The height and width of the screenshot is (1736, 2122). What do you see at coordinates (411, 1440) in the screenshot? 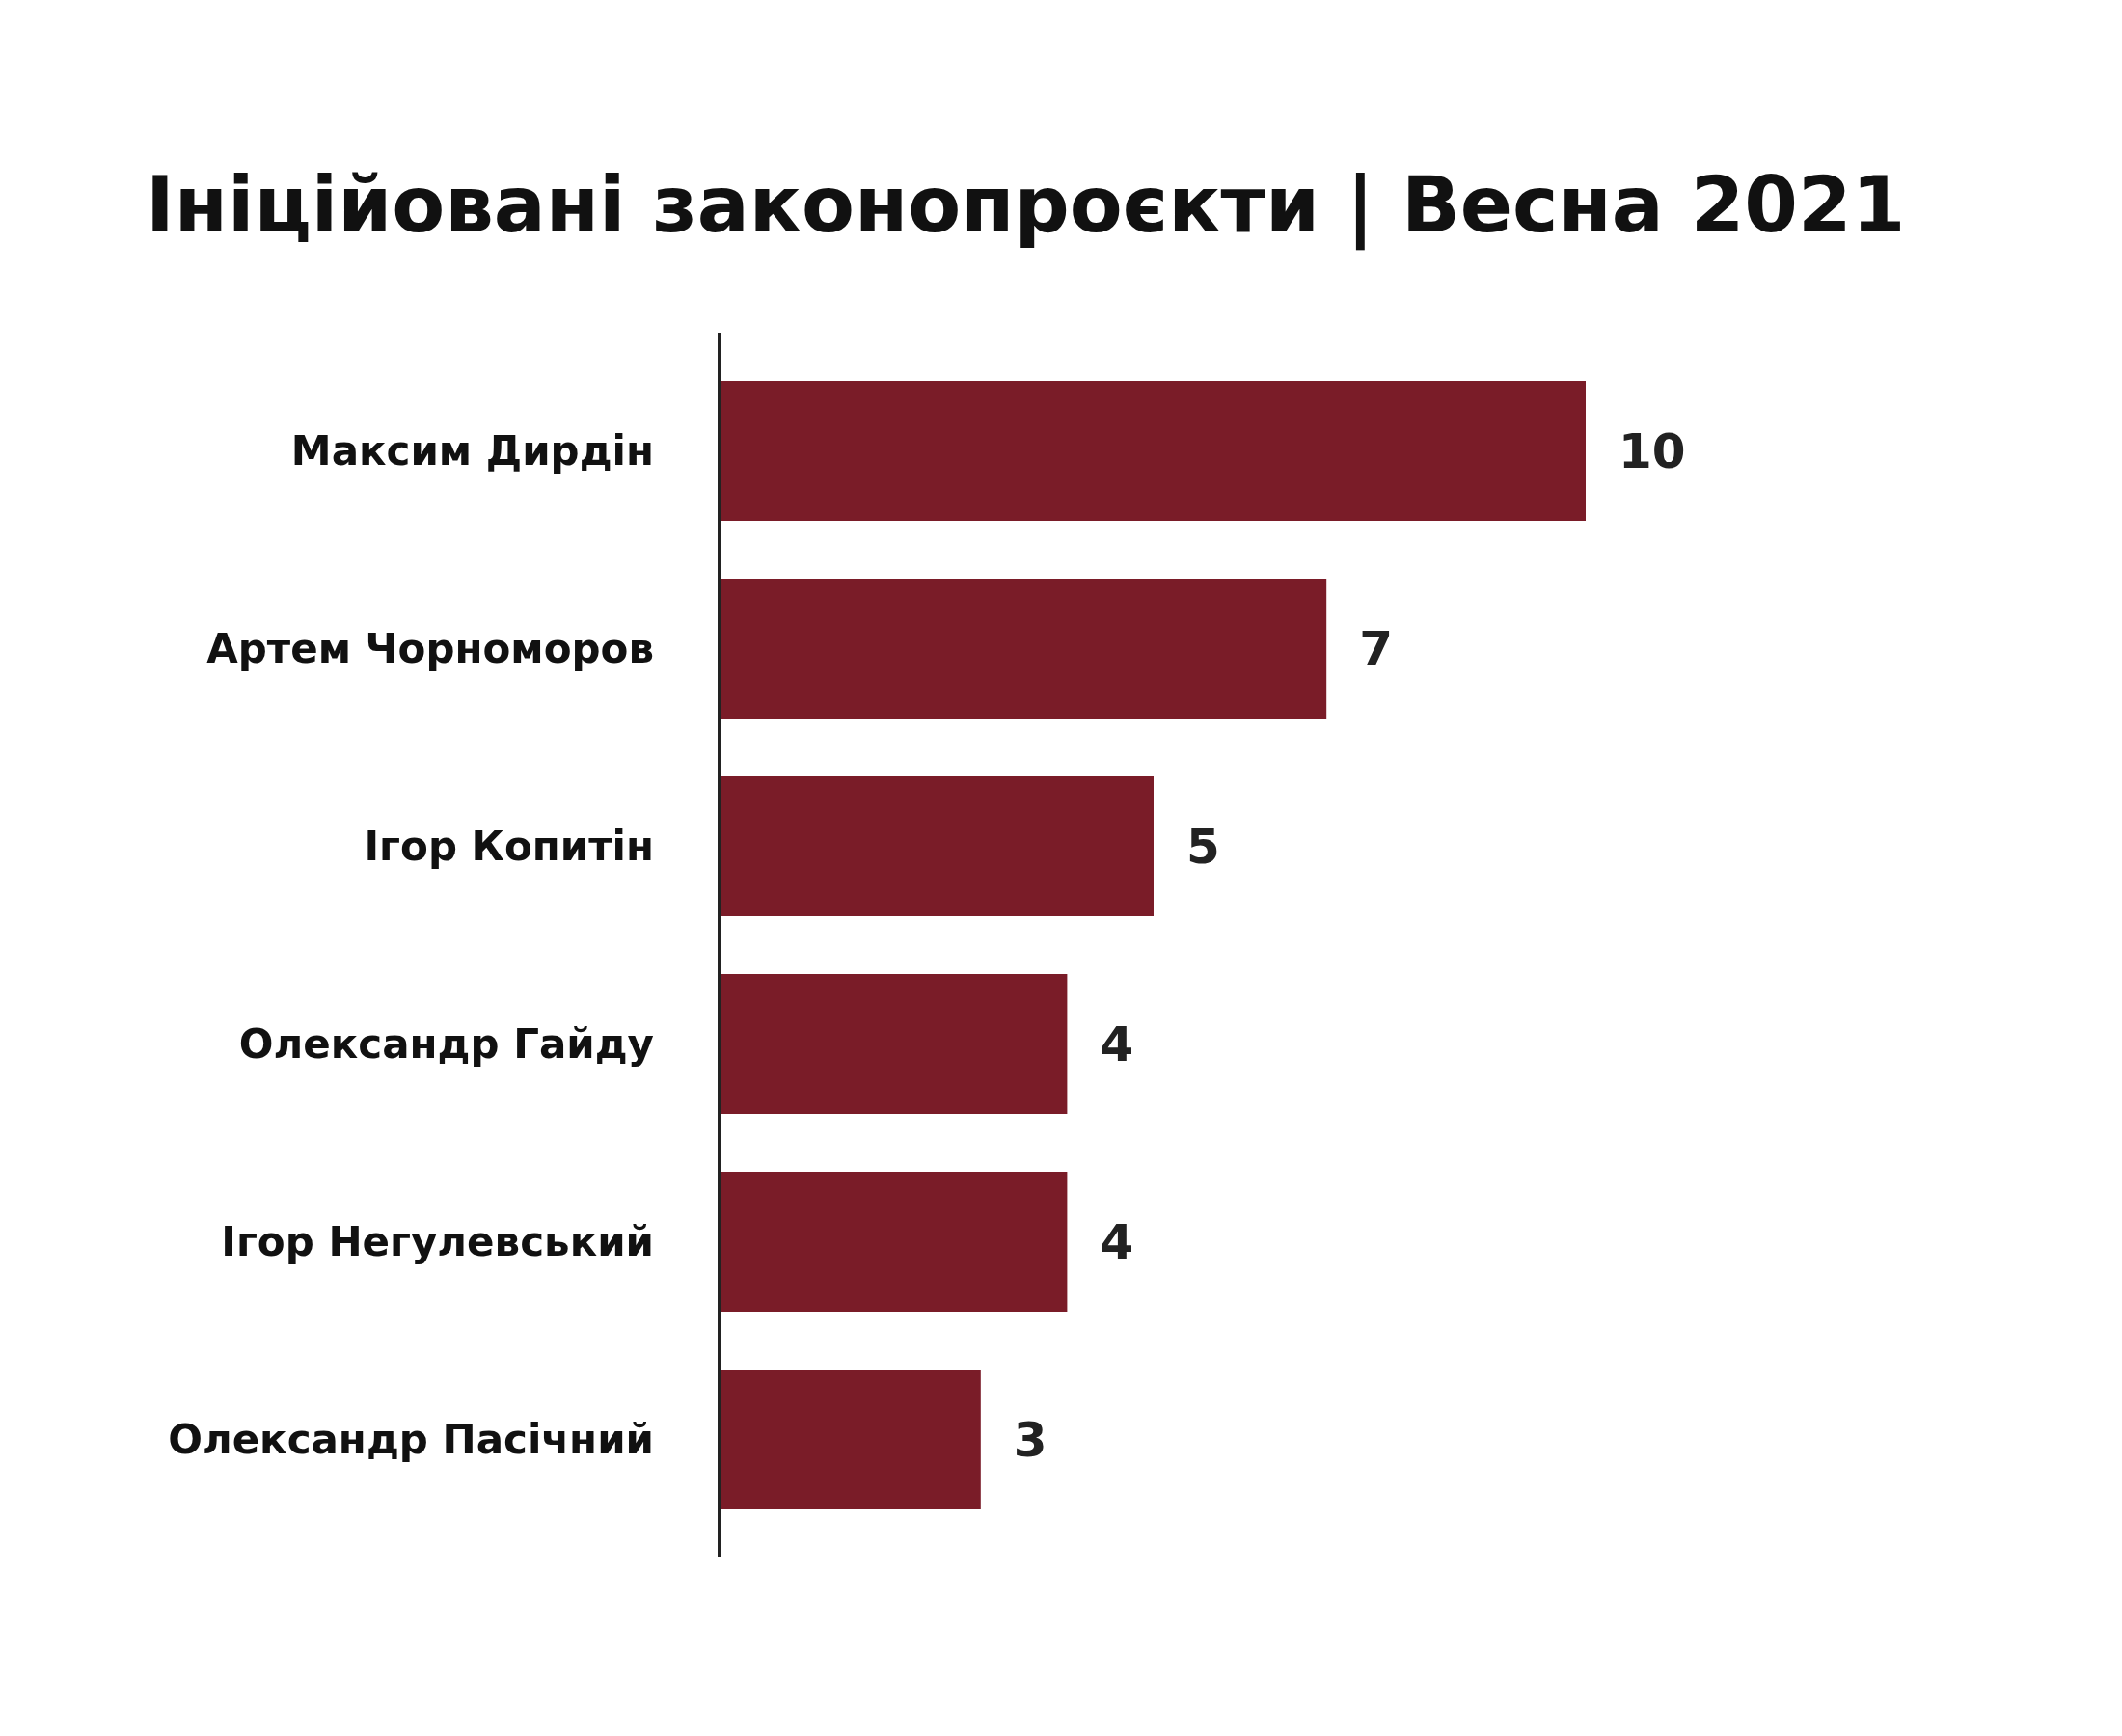
I see `y-tick-label: Олександр Пасічний` at bounding box center [411, 1440].